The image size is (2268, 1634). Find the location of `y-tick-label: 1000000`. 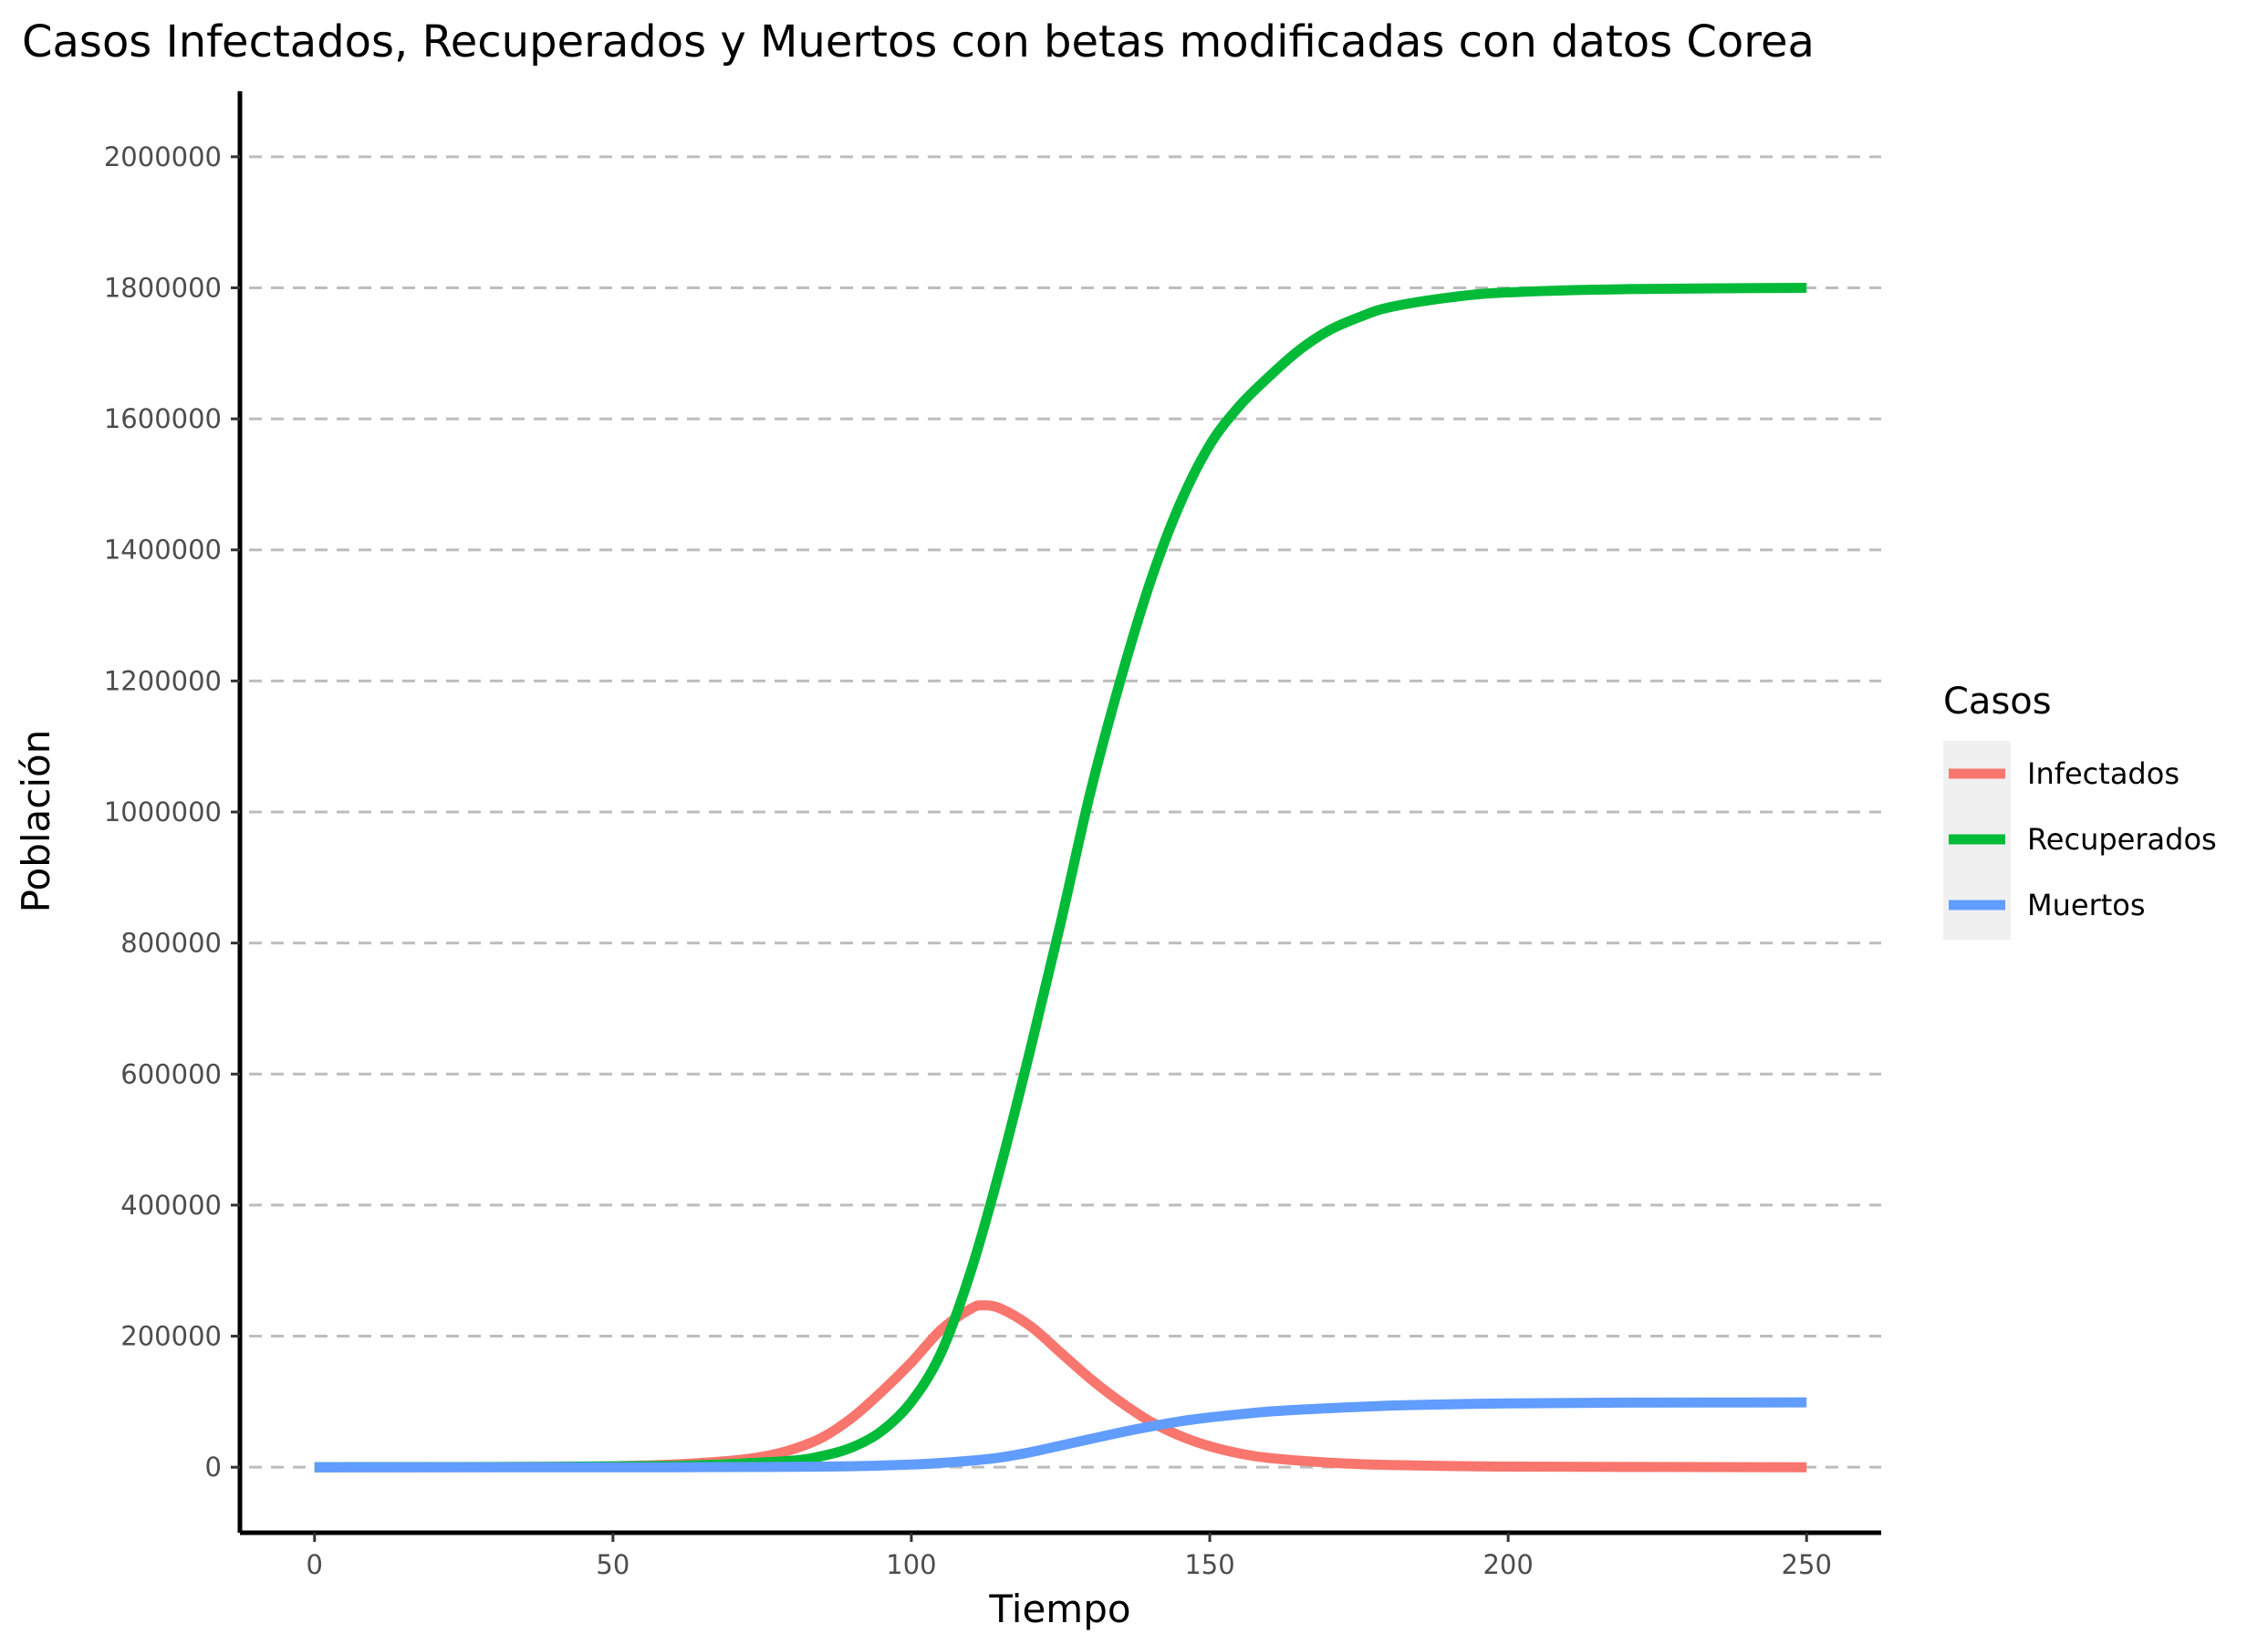

y-tick-label: 1000000 is located at coordinates (163, 811).